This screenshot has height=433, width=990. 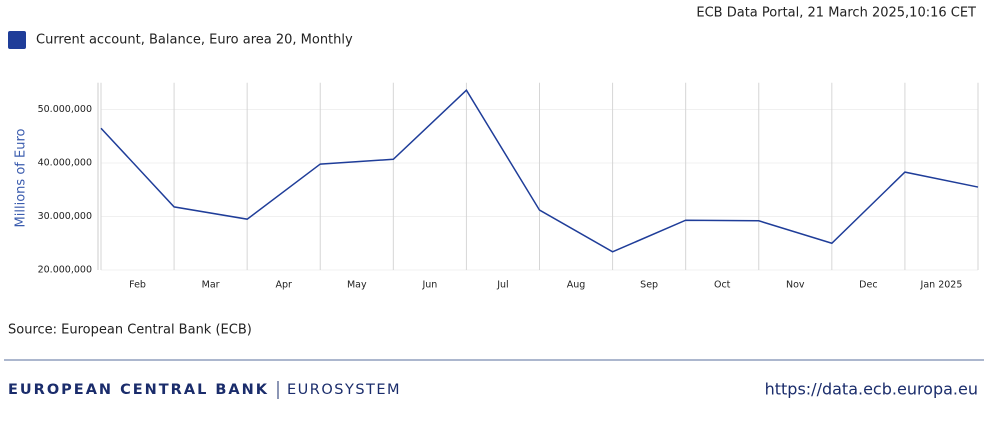 I want to click on x-tick-label: Nov, so click(x=795, y=285).